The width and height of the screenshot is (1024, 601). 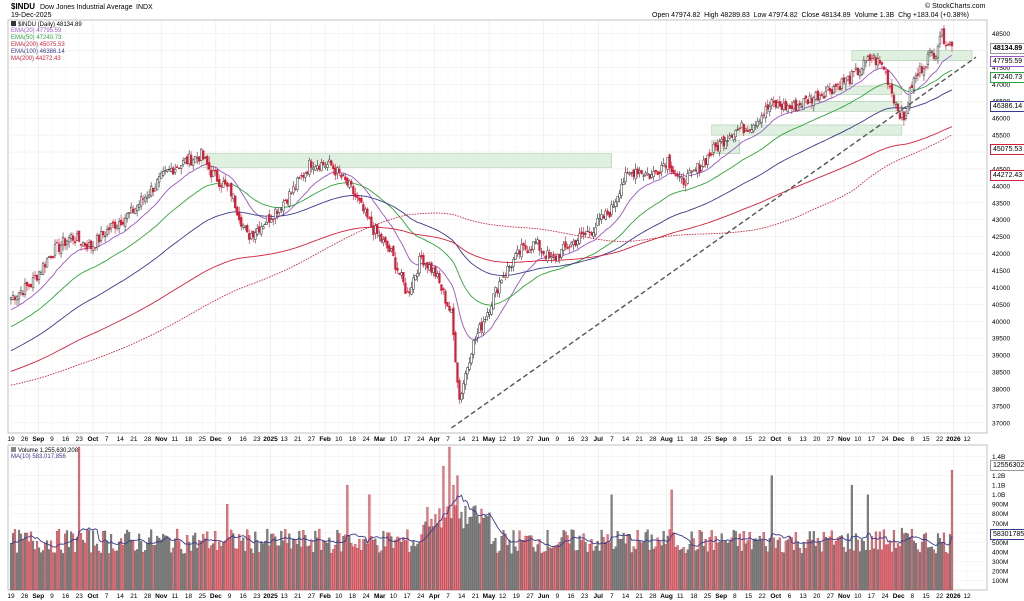 I want to click on ma200-tag: 44272.43, so click(x=1007, y=175).